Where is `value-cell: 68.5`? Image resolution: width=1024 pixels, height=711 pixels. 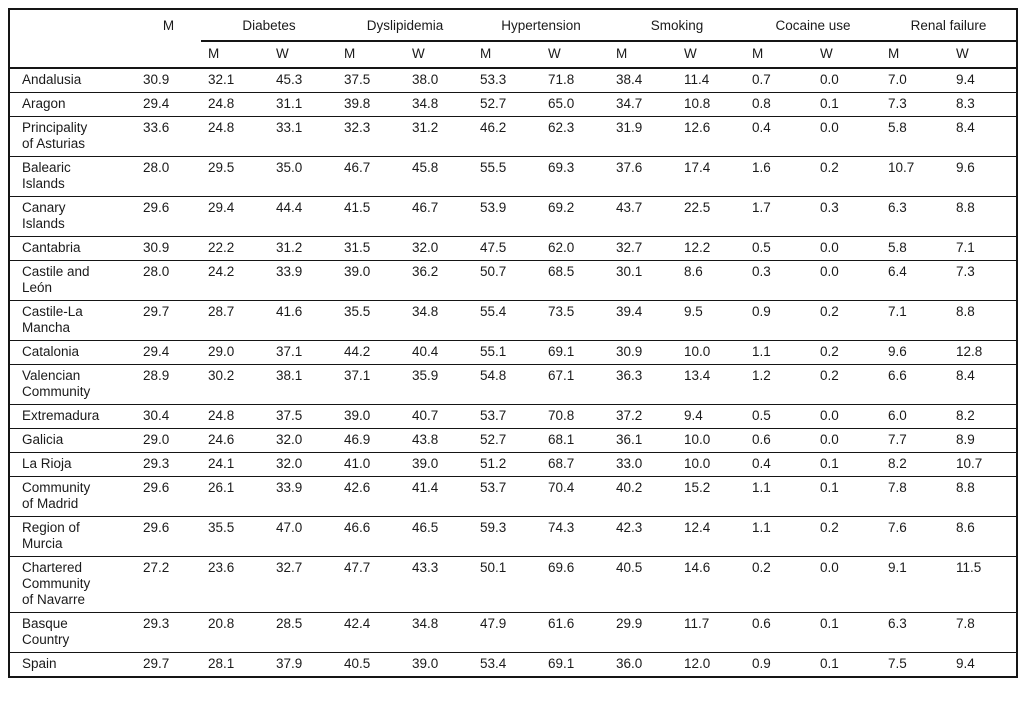
value-cell: 68.5 is located at coordinates (575, 280).